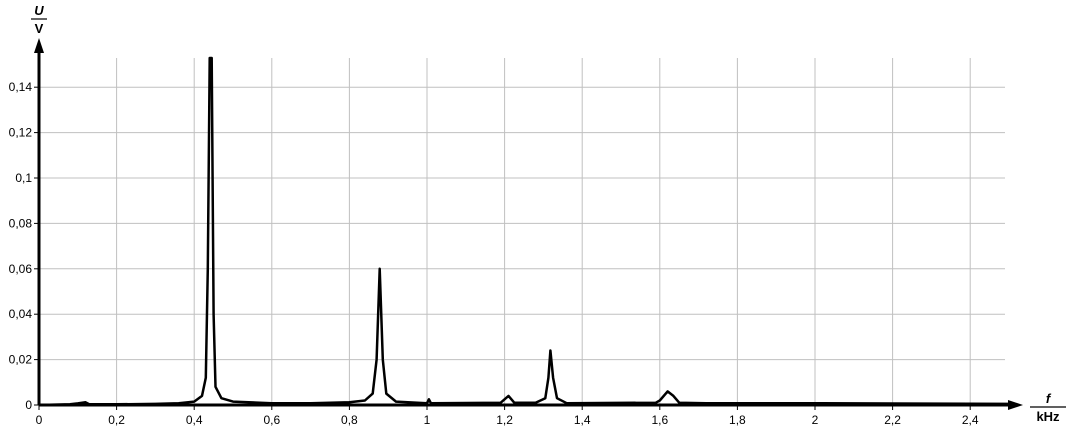 Image resolution: width=1070 pixels, height=431 pixels. I want to click on y-tick-label: 0,02, so click(21, 360).